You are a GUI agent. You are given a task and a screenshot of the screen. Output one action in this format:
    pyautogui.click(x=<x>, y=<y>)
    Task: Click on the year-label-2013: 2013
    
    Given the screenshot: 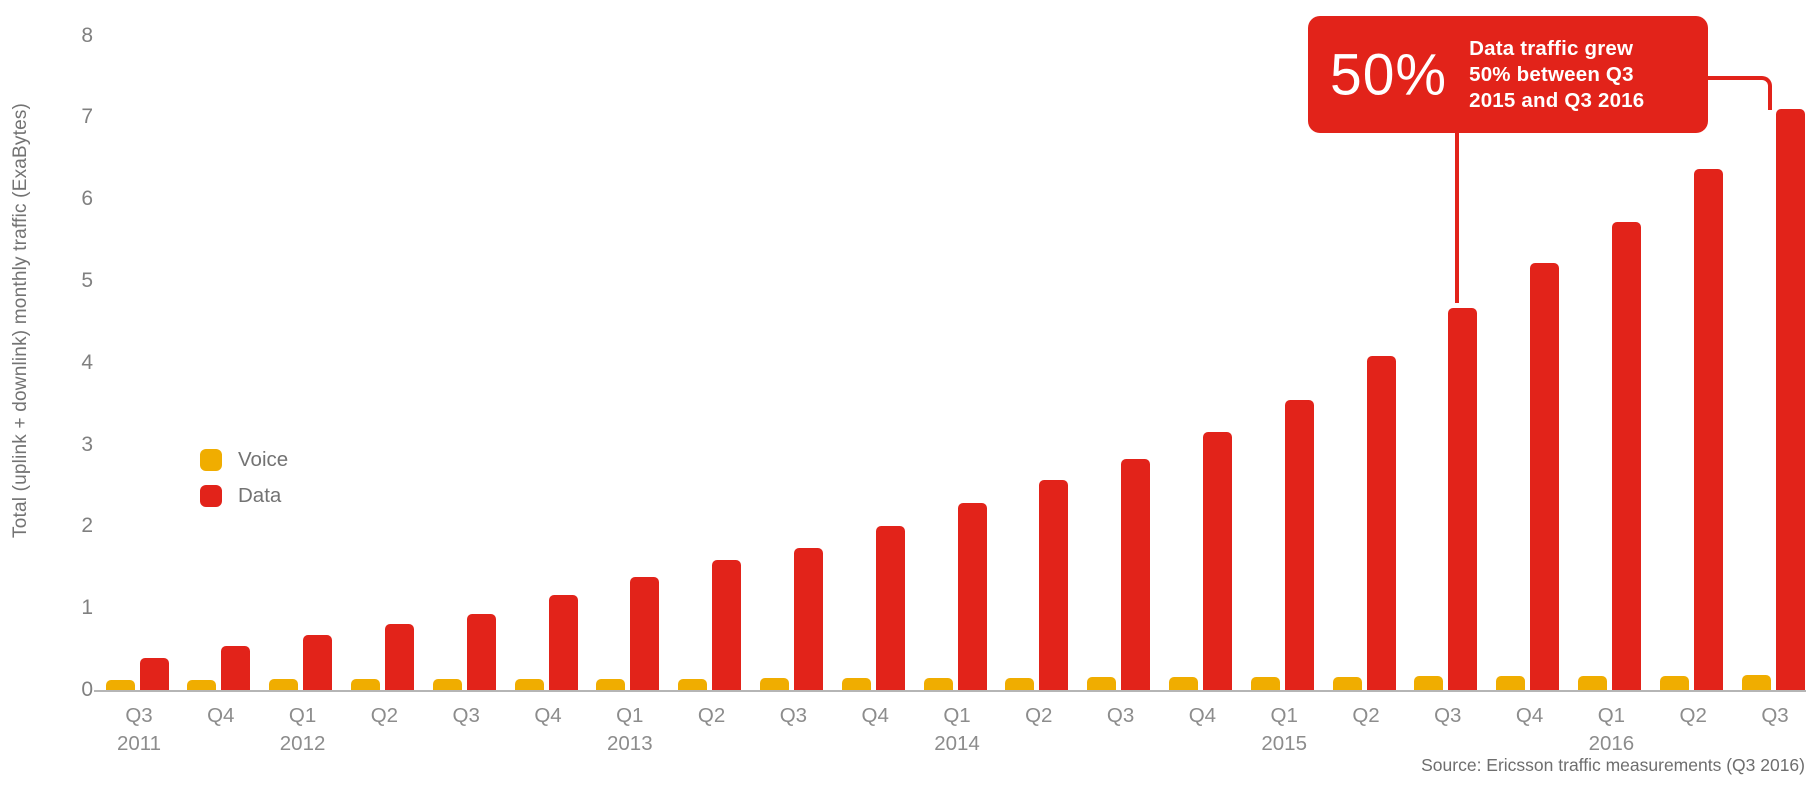 What is the action you would take?
    pyautogui.click(x=629, y=743)
    